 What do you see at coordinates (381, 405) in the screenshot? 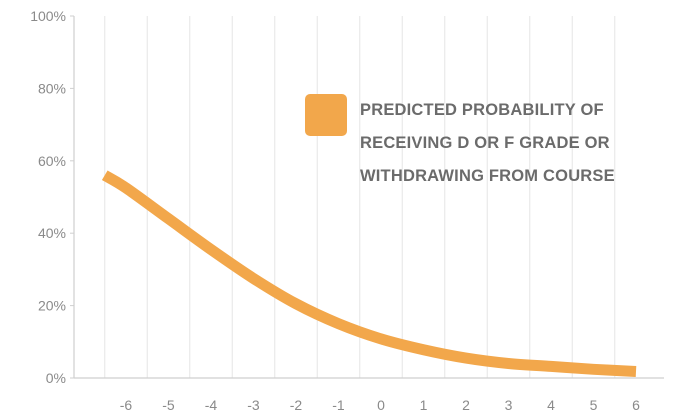
I see `x-tick-label: 0` at bounding box center [381, 405].